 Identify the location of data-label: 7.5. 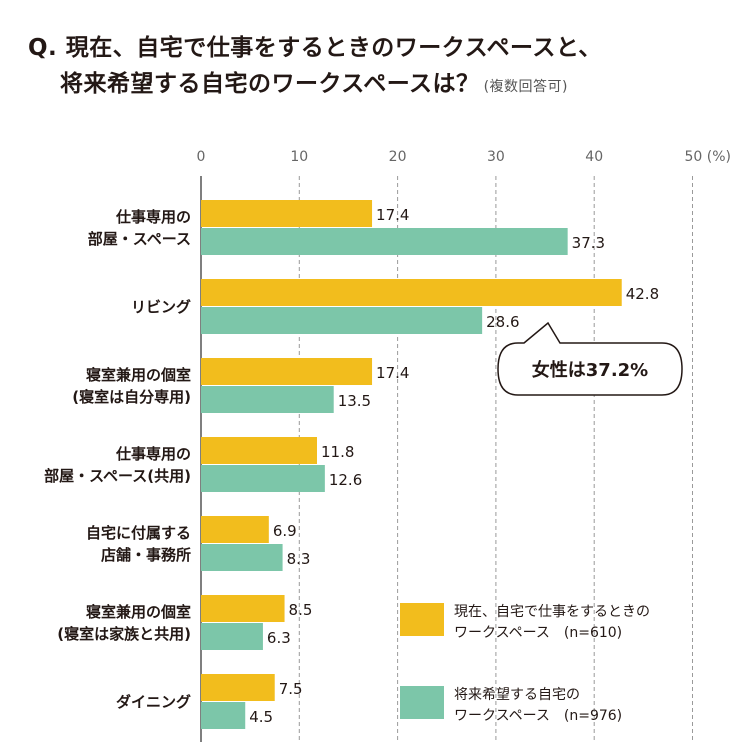
(291, 689).